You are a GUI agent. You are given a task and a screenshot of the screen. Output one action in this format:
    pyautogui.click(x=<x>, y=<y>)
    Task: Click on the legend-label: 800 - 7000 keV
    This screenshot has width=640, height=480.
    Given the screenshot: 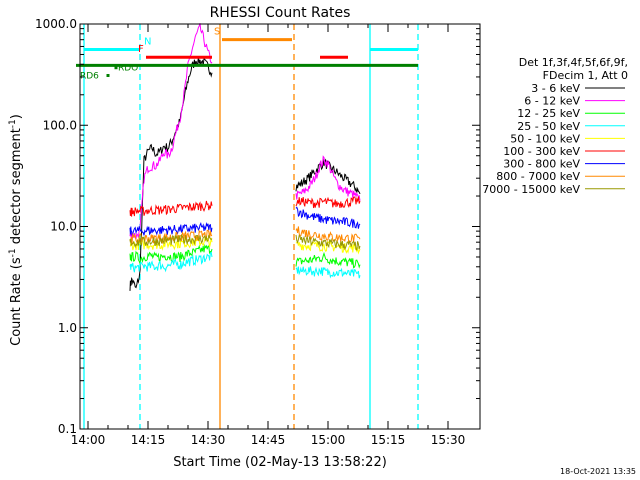 What is the action you would take?
    pyautogui.click(x=538, y=176)
    